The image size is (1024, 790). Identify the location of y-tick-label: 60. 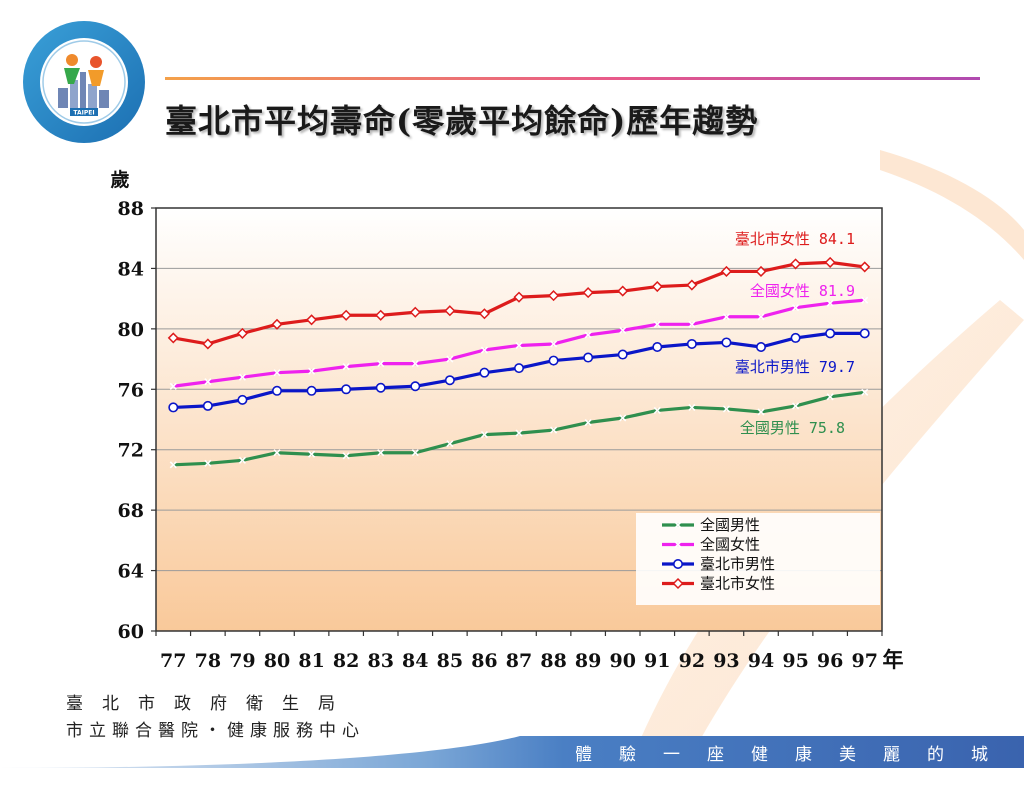
(131, 632).